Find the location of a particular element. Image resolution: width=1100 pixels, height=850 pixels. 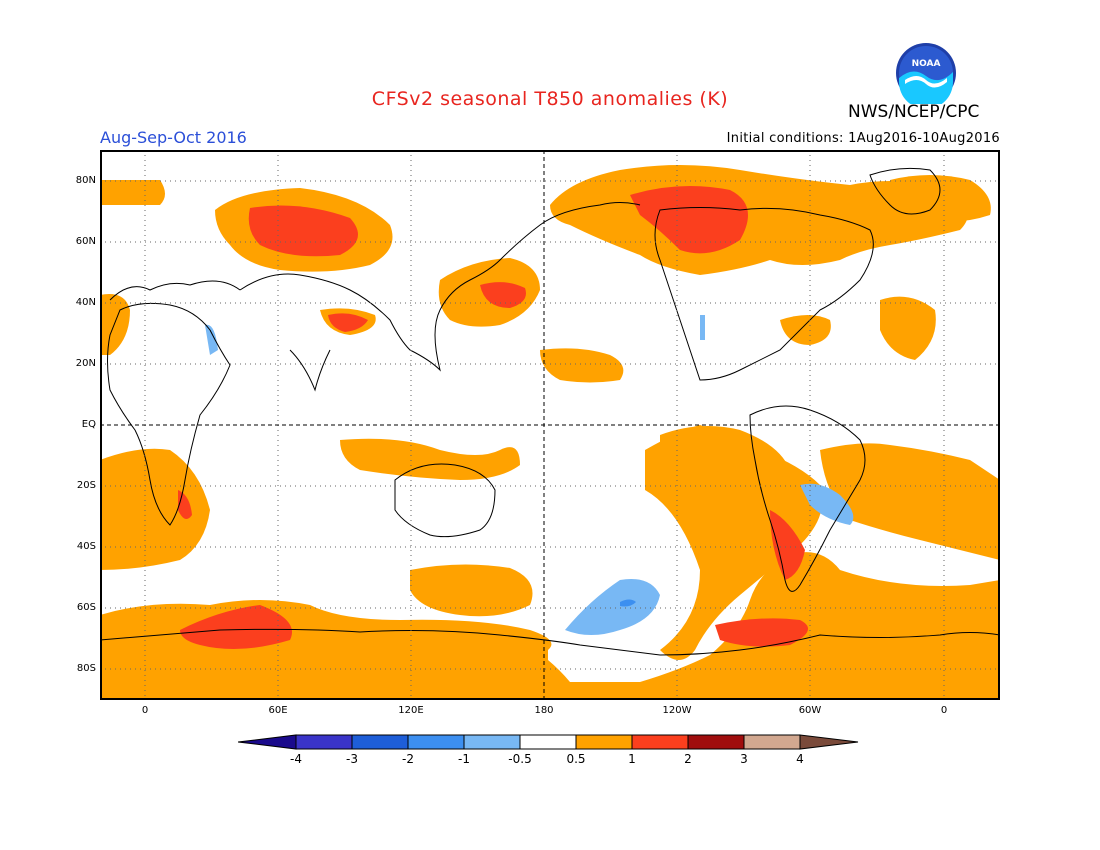

colorbar-cell--3_-2 is located at coordinates (380, 742).